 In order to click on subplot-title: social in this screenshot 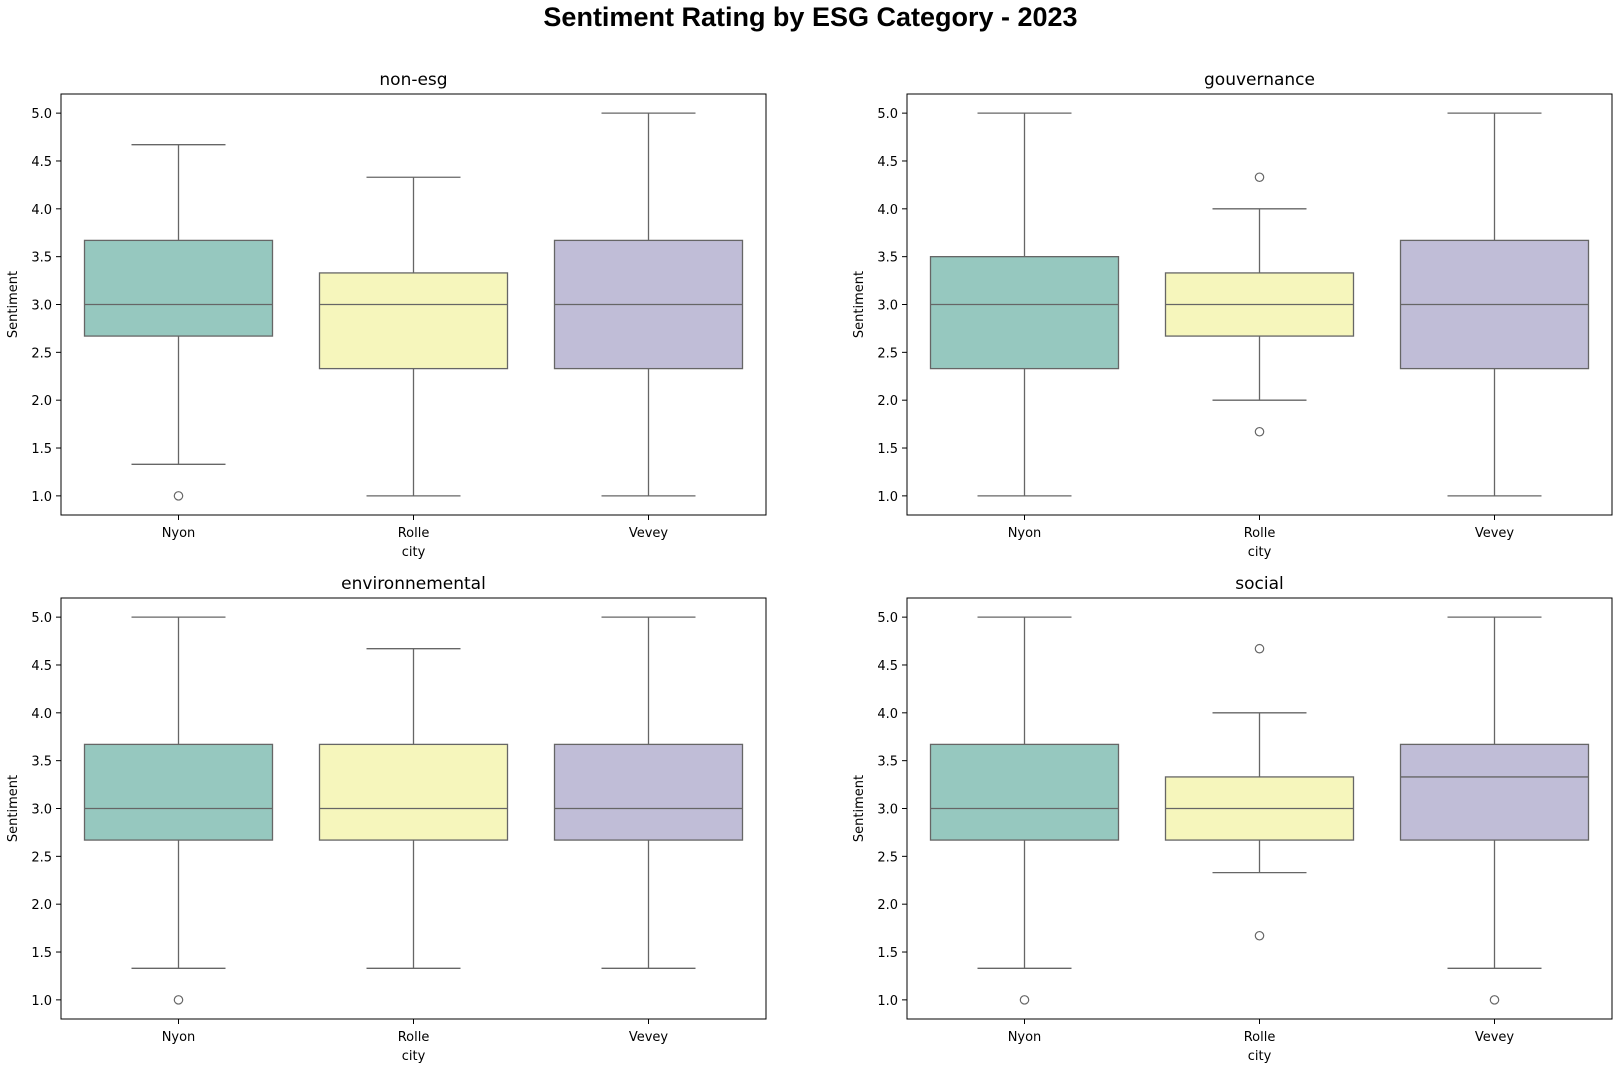, I will do `click(1259, 584)`.